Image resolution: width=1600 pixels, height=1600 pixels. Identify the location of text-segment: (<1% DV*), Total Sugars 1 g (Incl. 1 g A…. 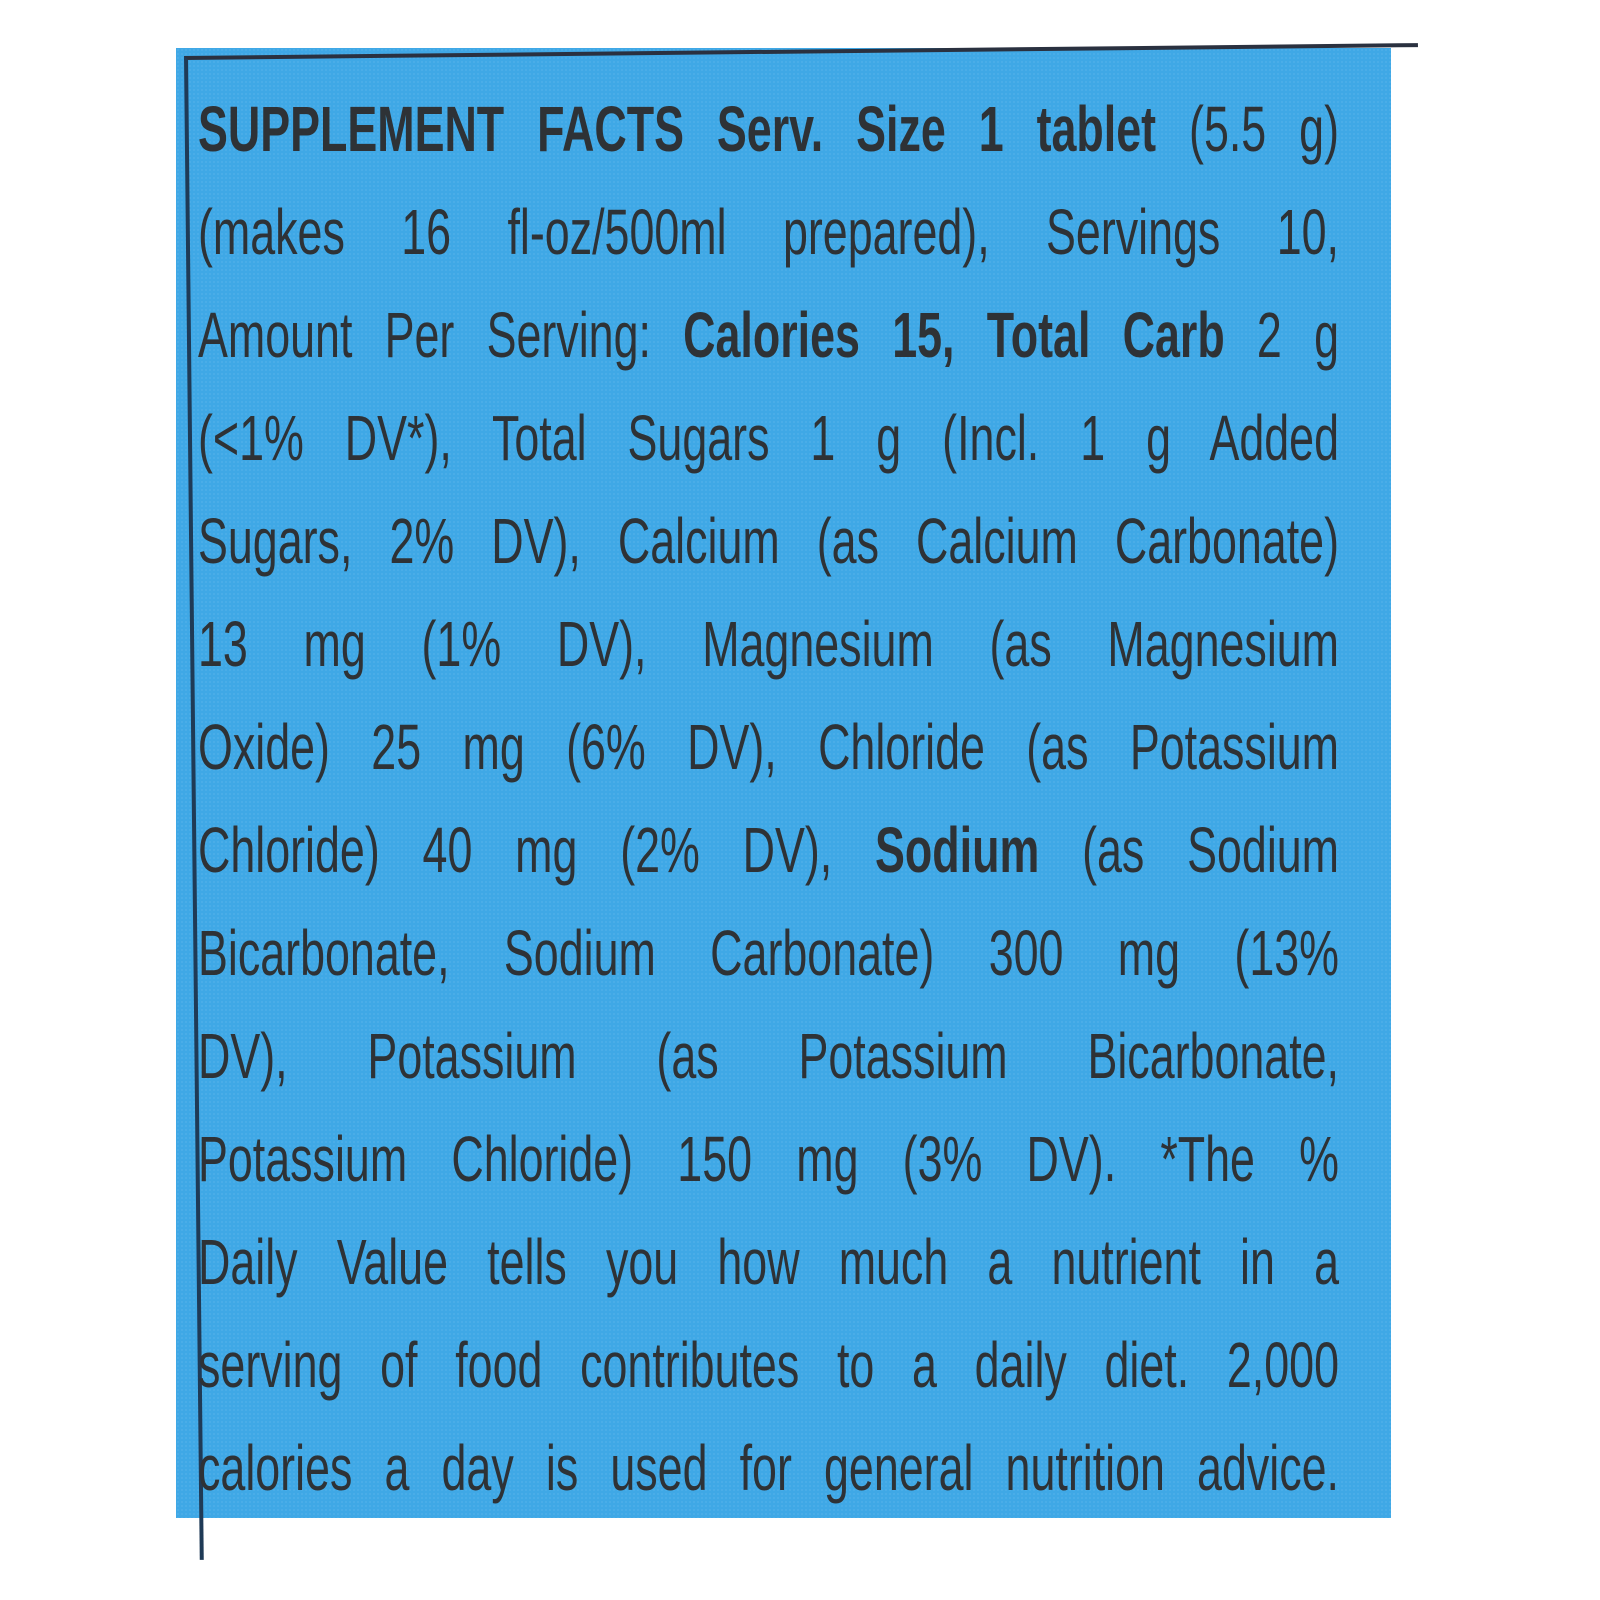
(768, 438).